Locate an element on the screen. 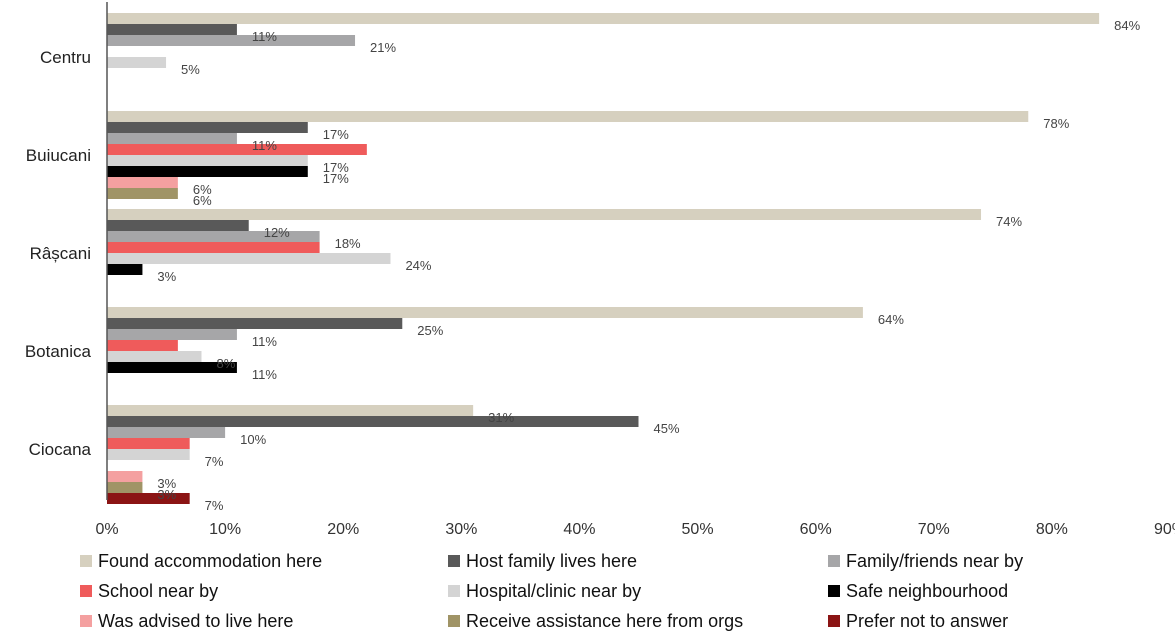  legend-item: Was advised to live here is located at coordinates (264, 621).